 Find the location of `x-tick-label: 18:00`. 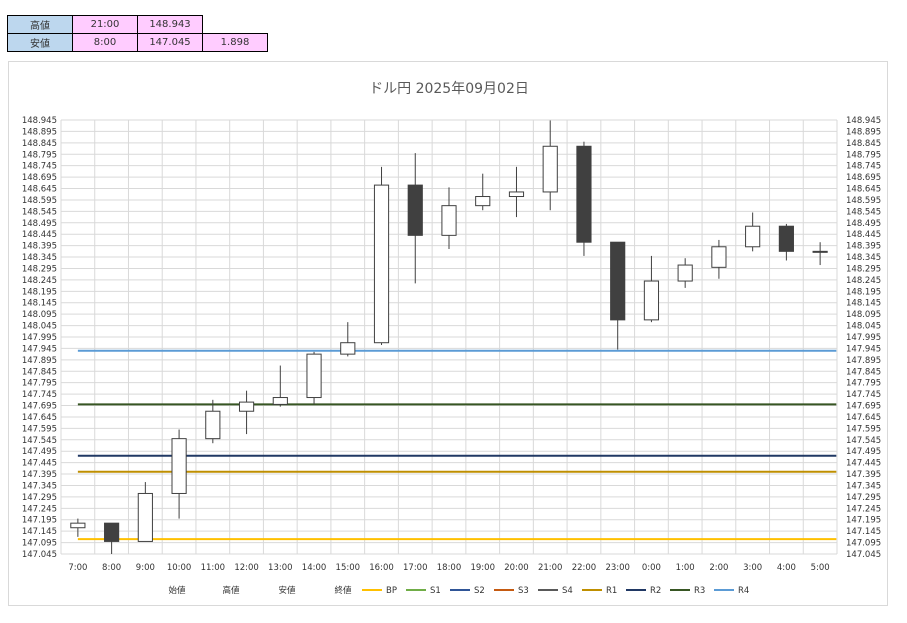

x-tick-label: 18:00 is located at coordinates (449, 568).